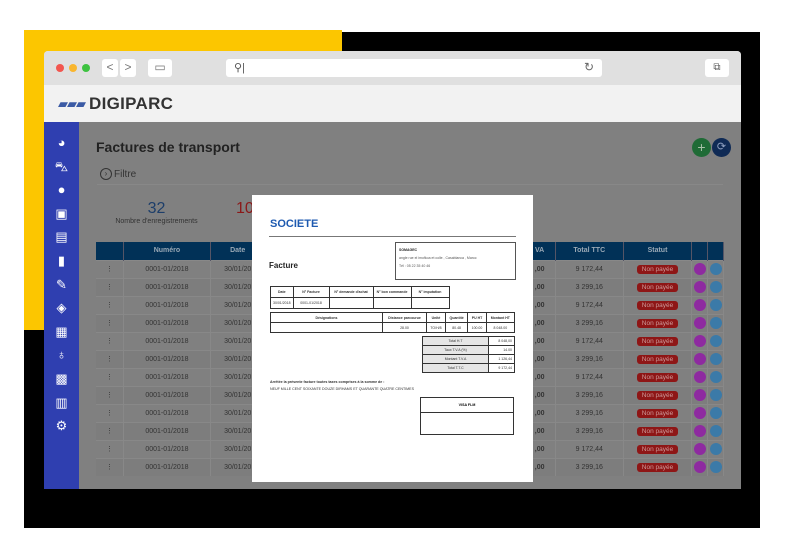 This screenshot has width=785, height=560. What do you see at coordinates (86, 68) in the screenshot?
I see `maximize-dot` at bounding box center [86, 68].